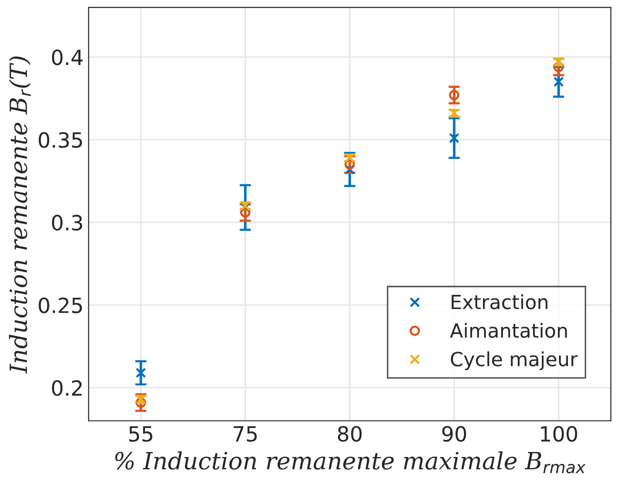 This screenshot has height=495, width=633. I want to click on legend-label: Cycle majeur, so click(514, 360).